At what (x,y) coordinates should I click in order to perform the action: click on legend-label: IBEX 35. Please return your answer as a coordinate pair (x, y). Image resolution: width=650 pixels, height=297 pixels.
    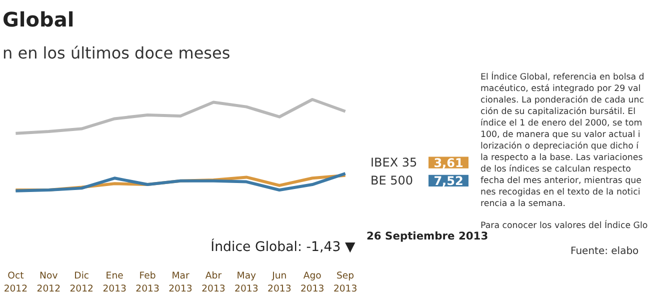
    Looking at the image, I should click on (394, 163).